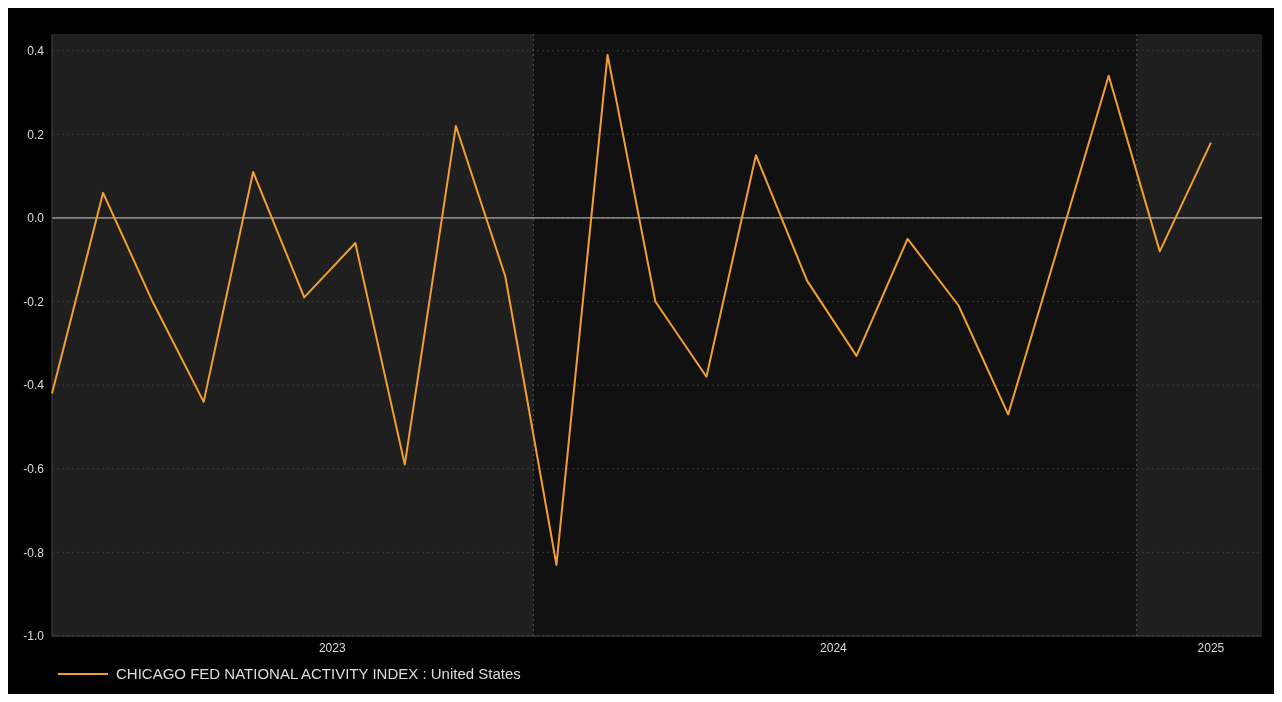  Describe the element at coordinates (332, 648) in the screenshot. I see `x-tick-label: 2023` at that location.